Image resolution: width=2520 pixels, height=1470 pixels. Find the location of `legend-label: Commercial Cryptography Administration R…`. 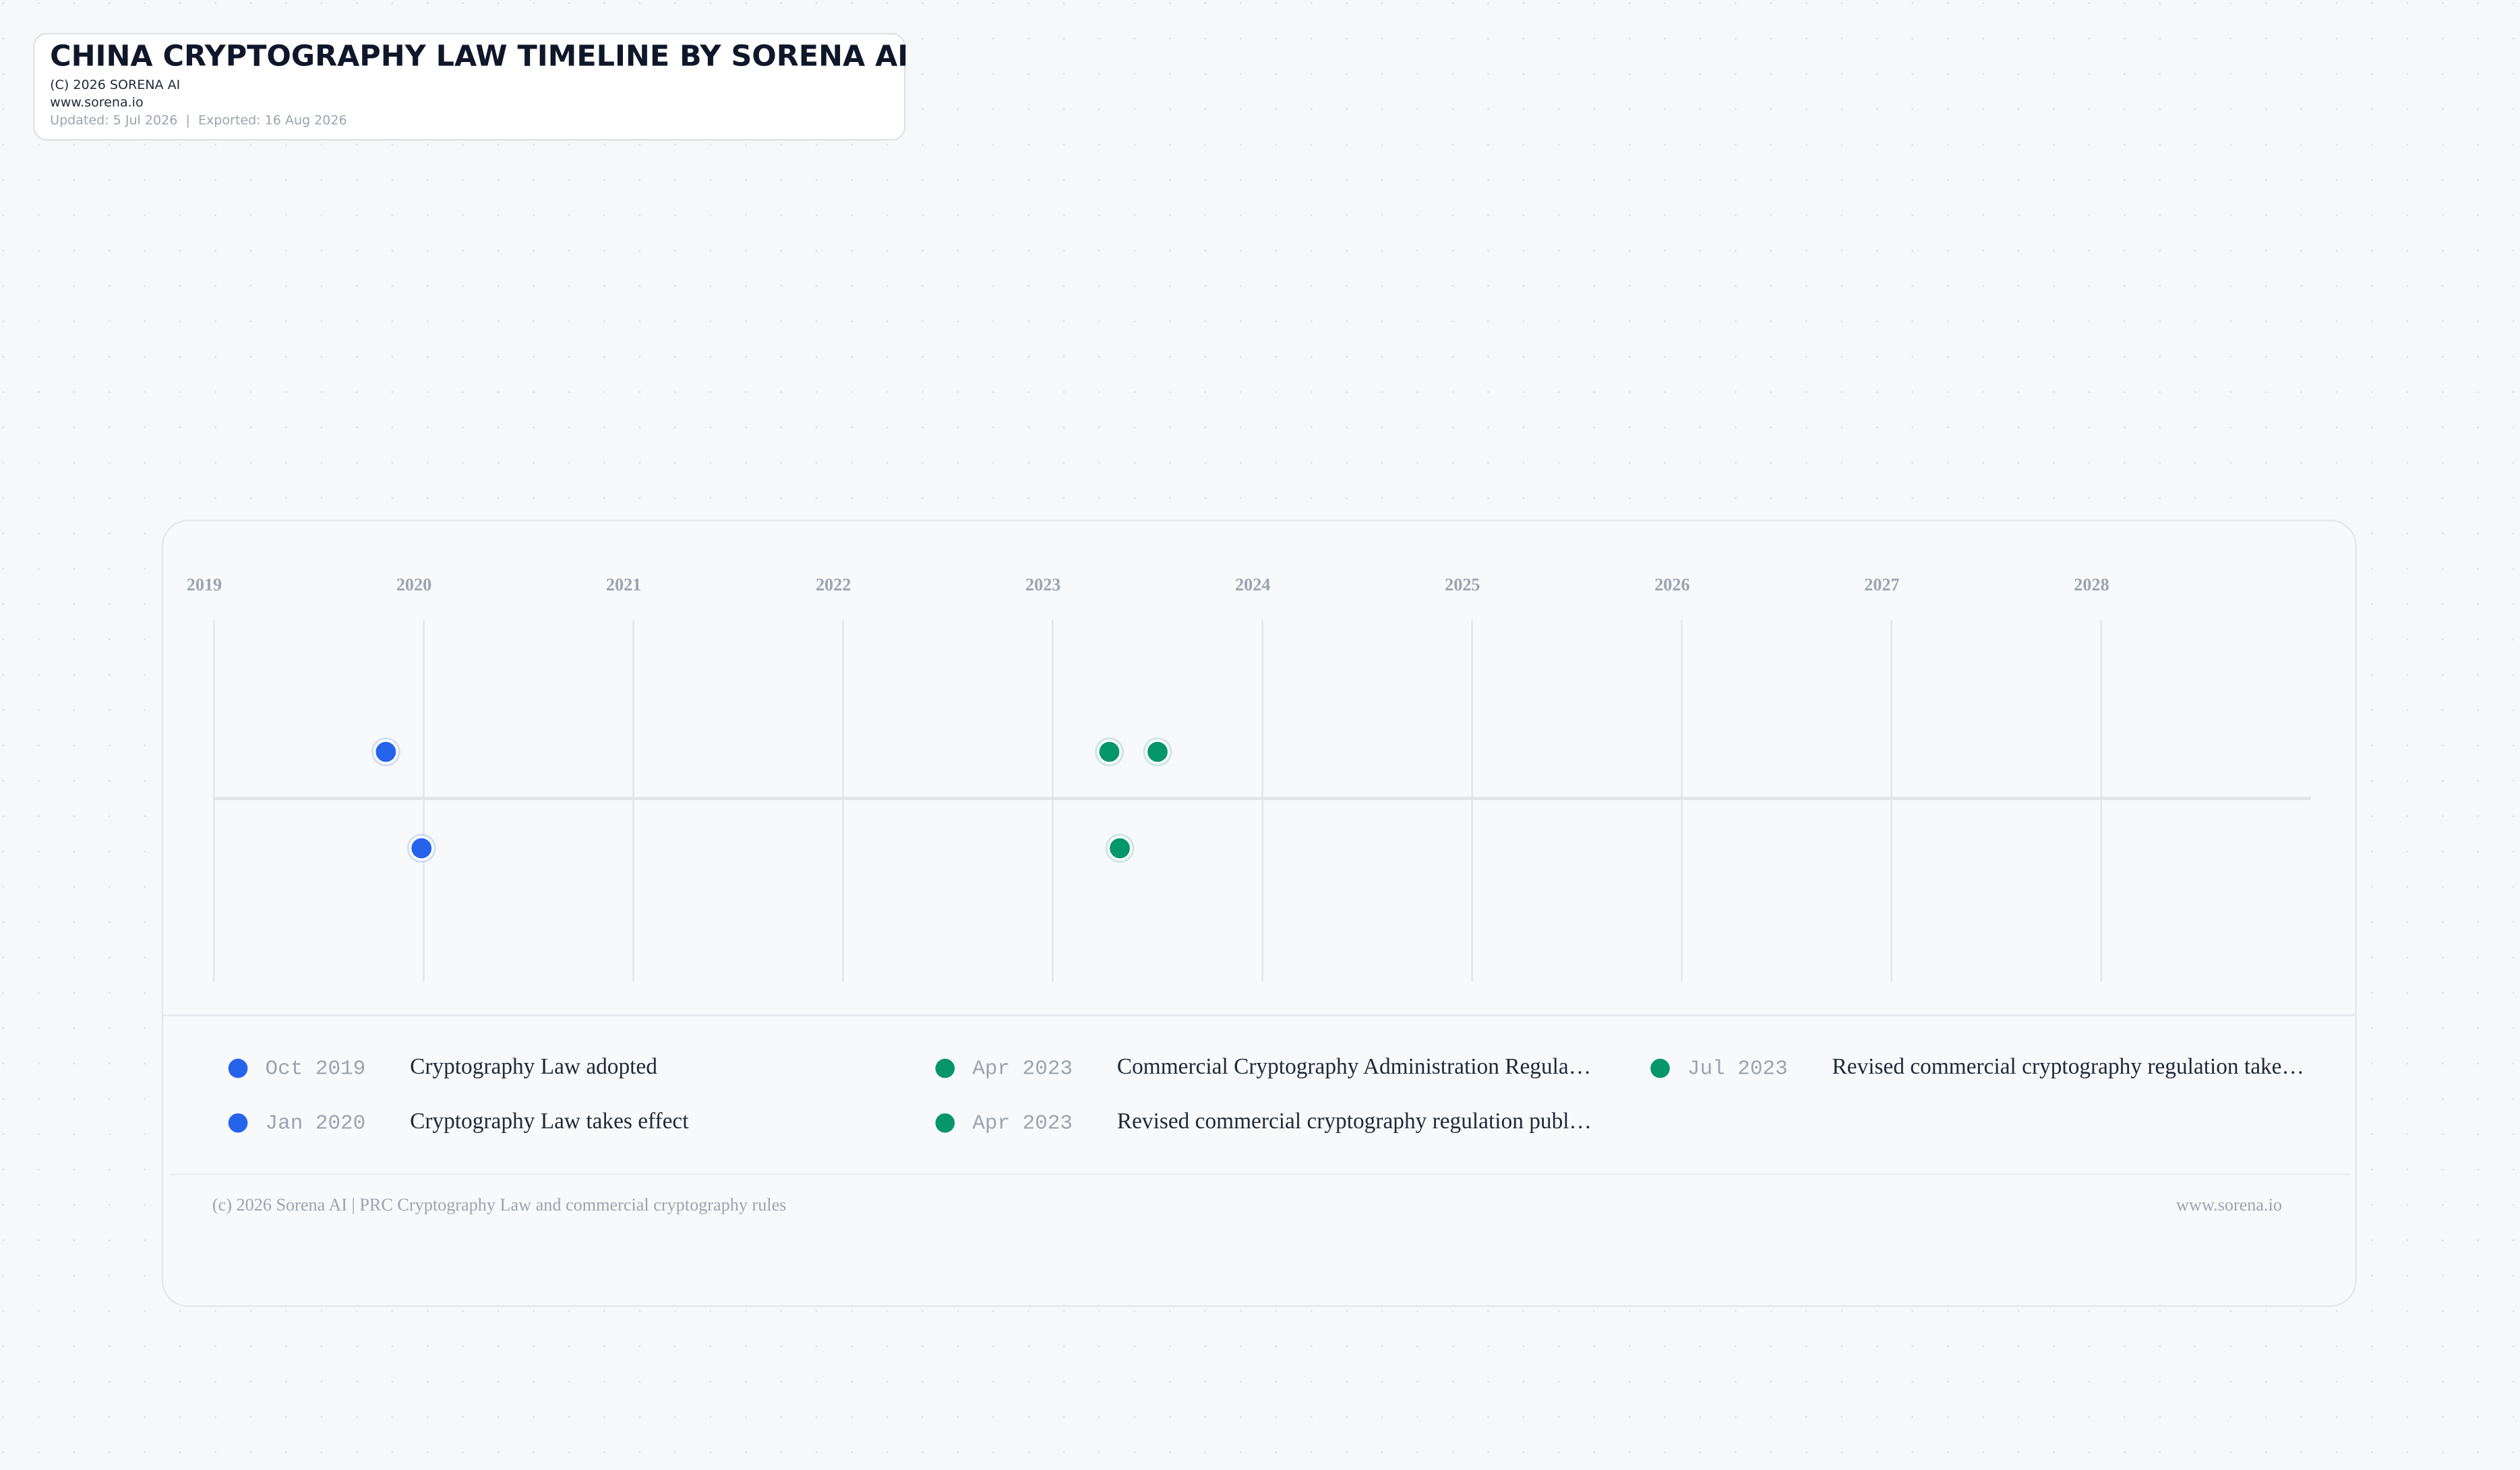

legend-label: Commercial Cryptography Administration R… is located at coordinates (1354, 1066).